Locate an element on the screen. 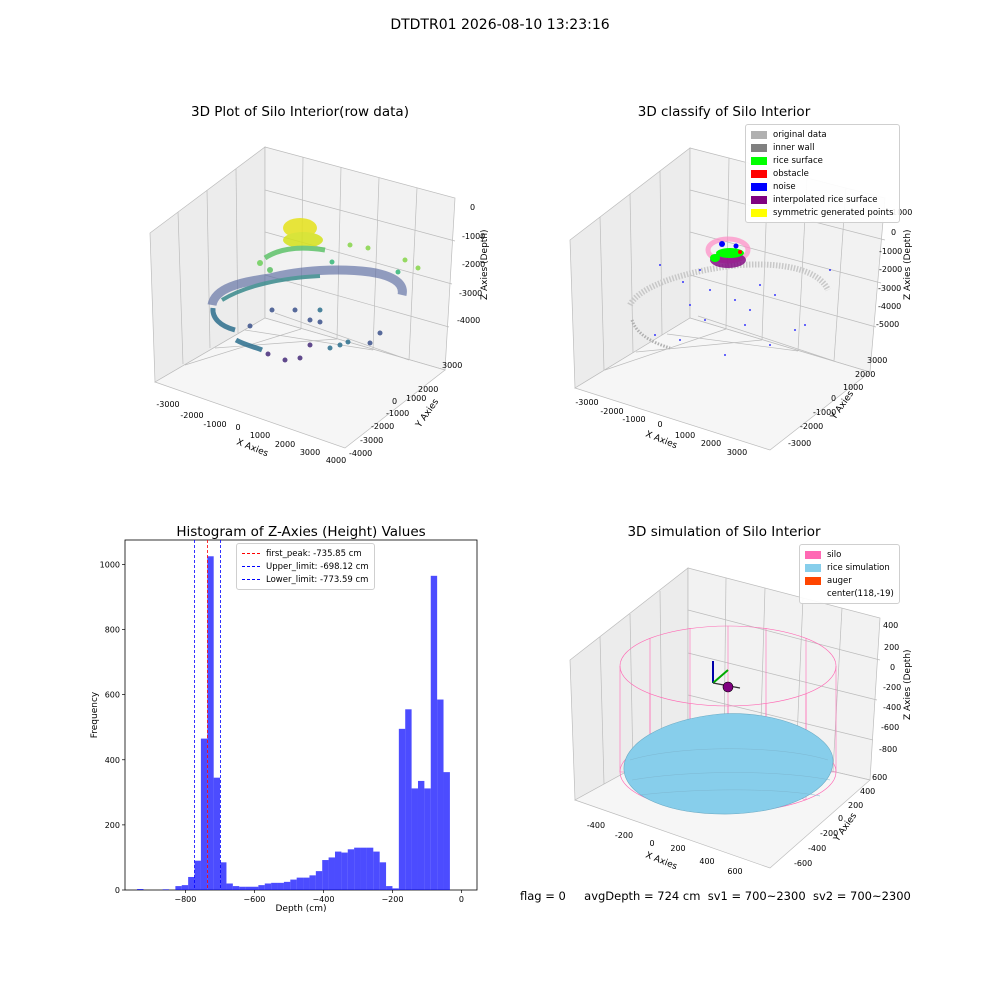 The image size is (1000, 1000). figure-title: DTDTR01 2026-08-10 13:23:16 is located at coordinates (500, 25).